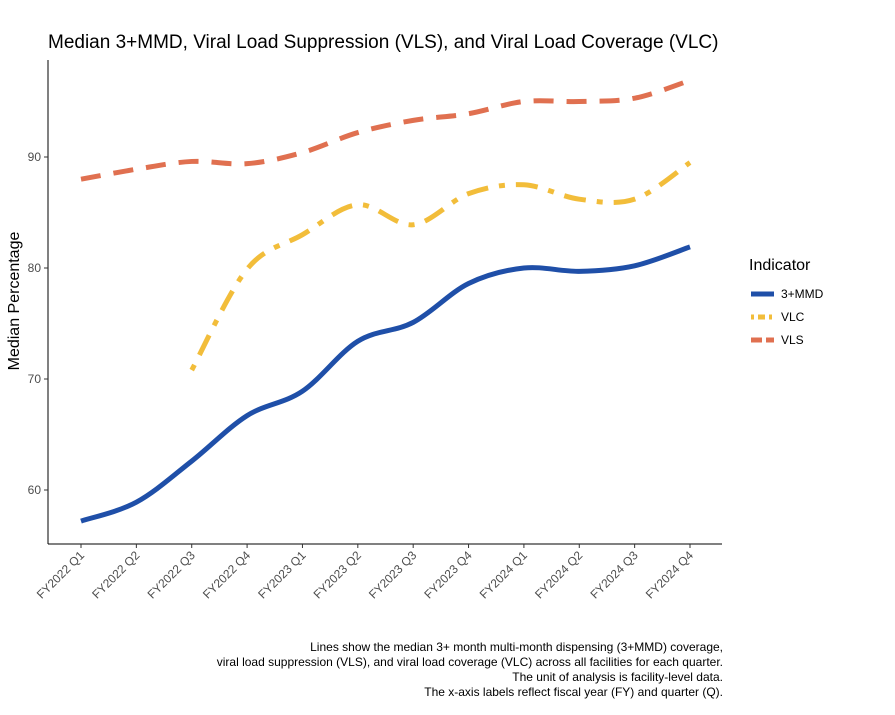  What do you see at coordinates (670, 575) in the screenshot?
I see `x-tick-label: FY2024 Q4` at bounding box center [670, 575].